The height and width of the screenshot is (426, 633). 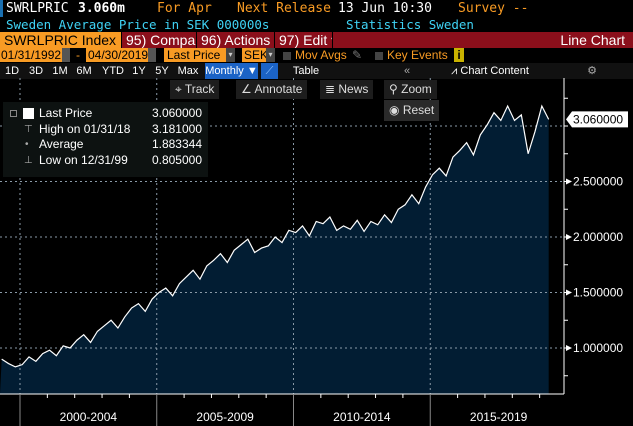 I want to click on magnifier-icon: ⚲, so click(x=395, y=89).